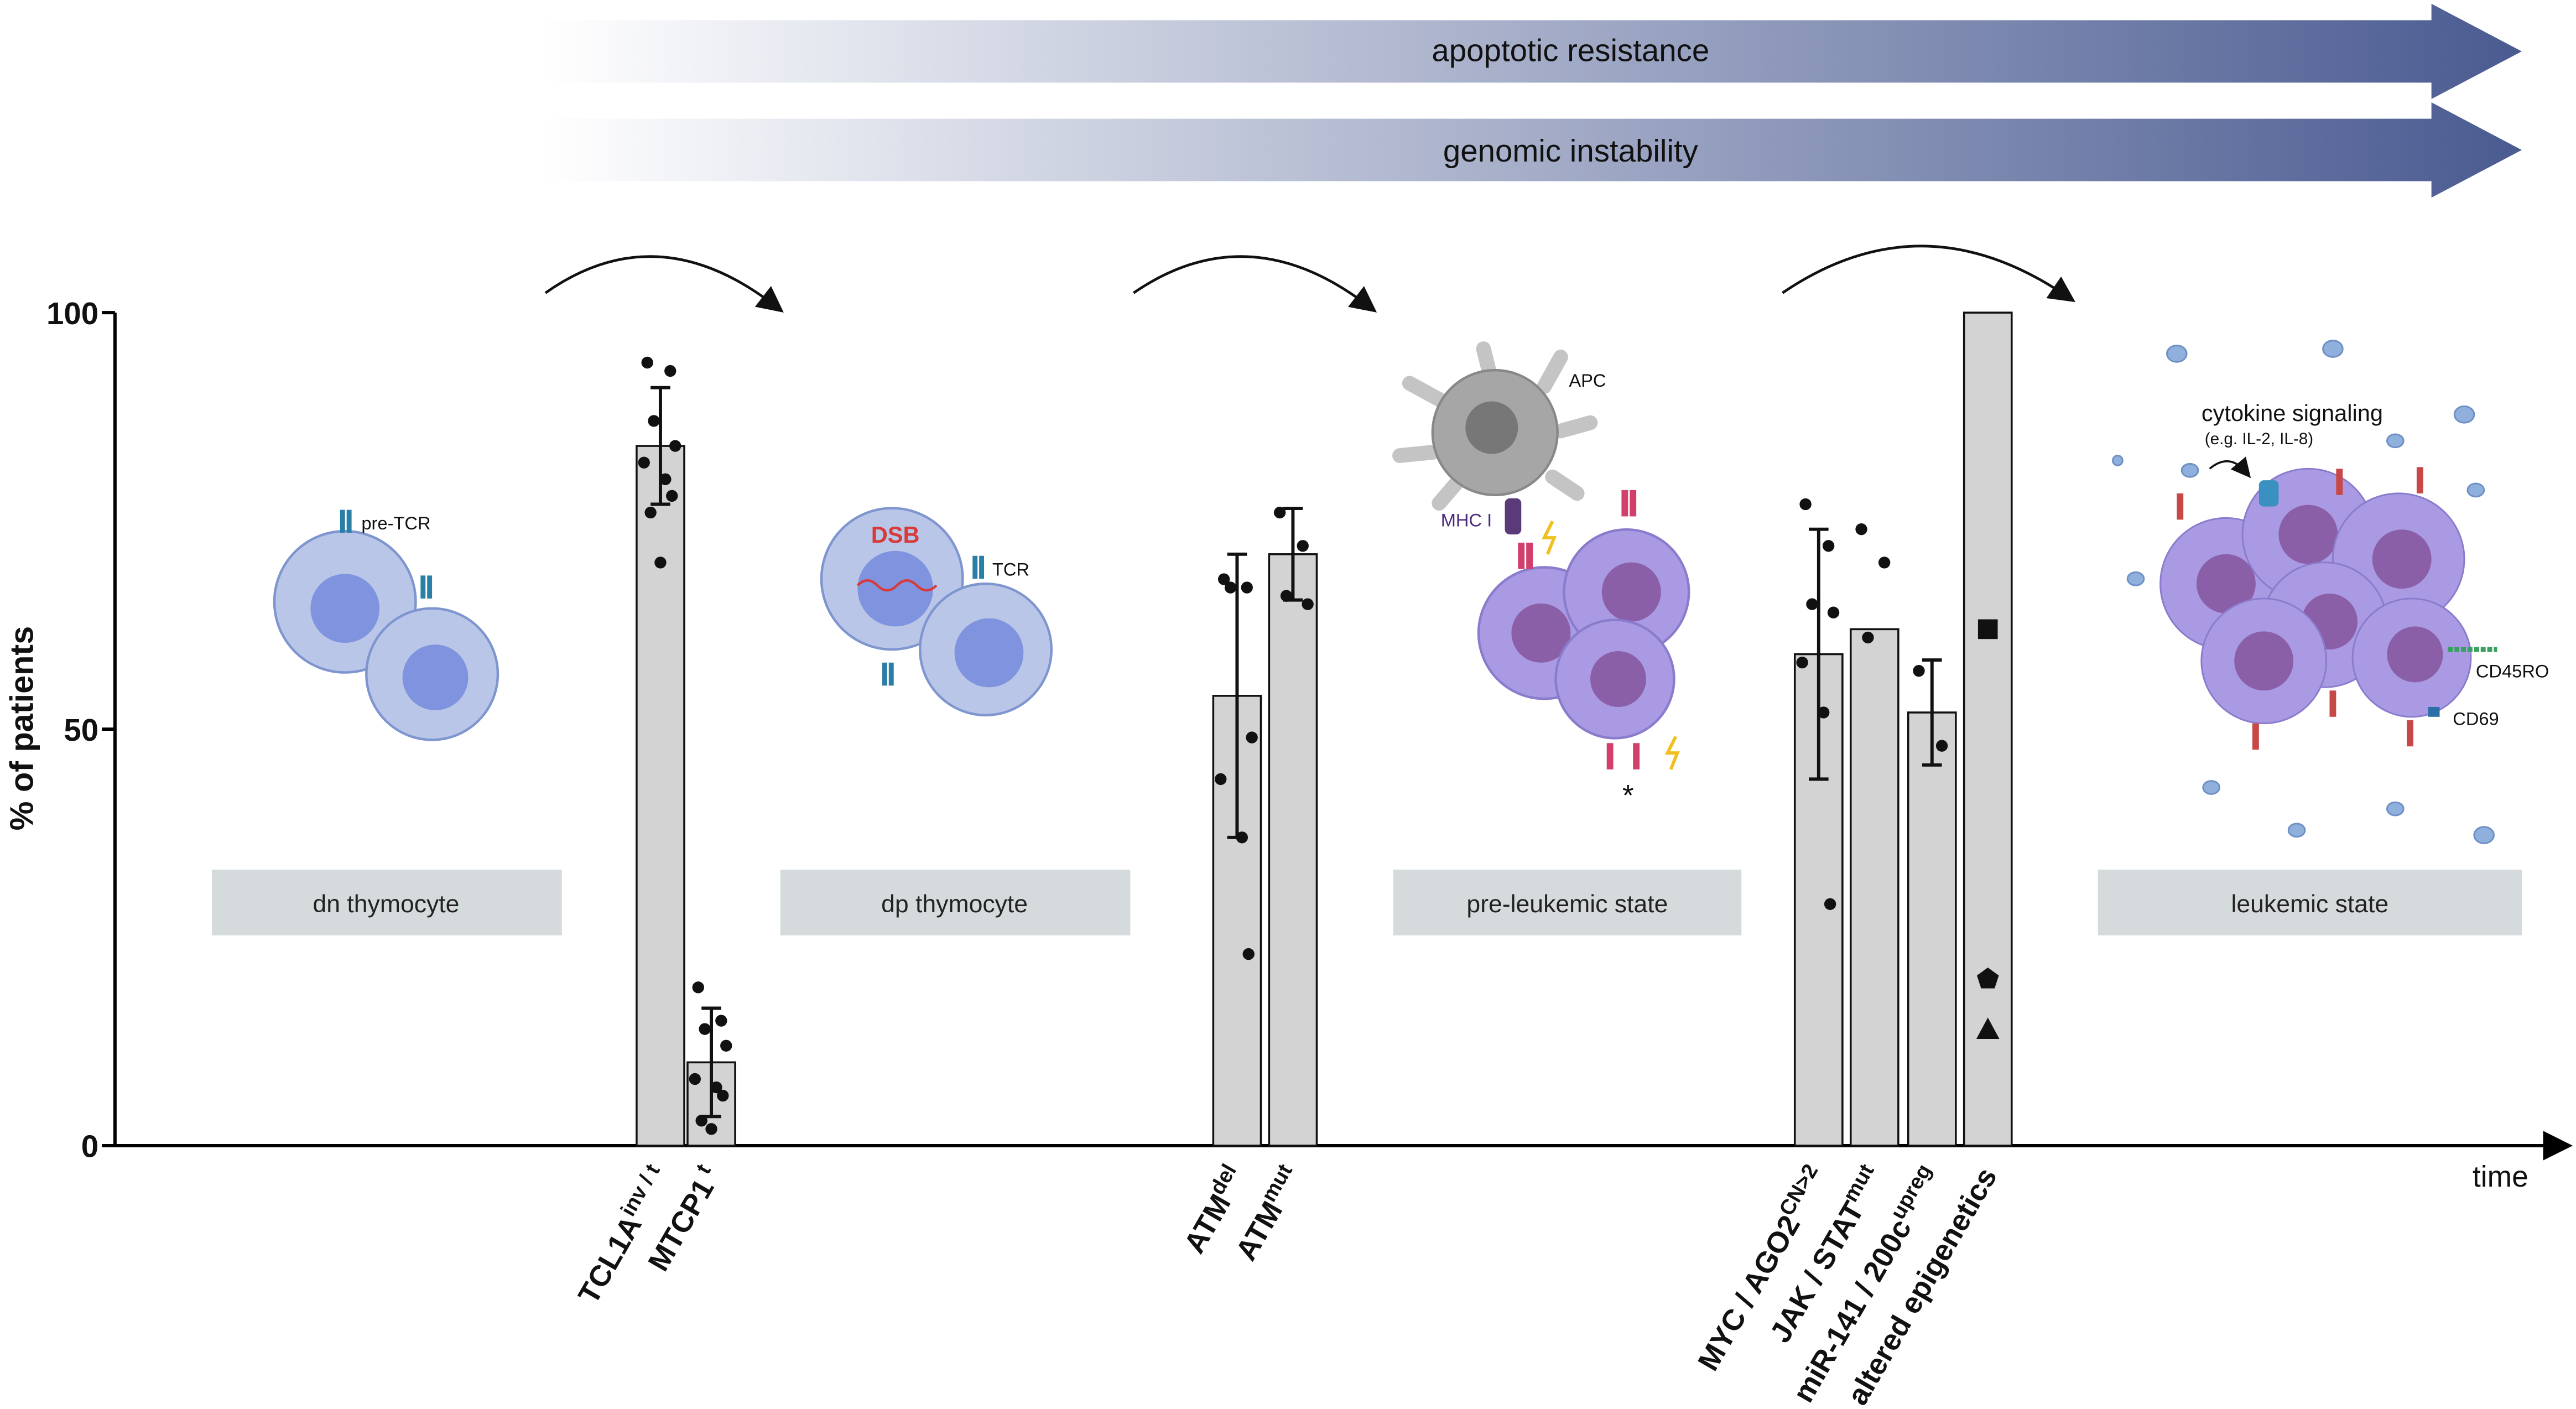  Describe the element at coordinates (1571, 150) in the screenshot. I see `trend-label: genomic instability` at that location.